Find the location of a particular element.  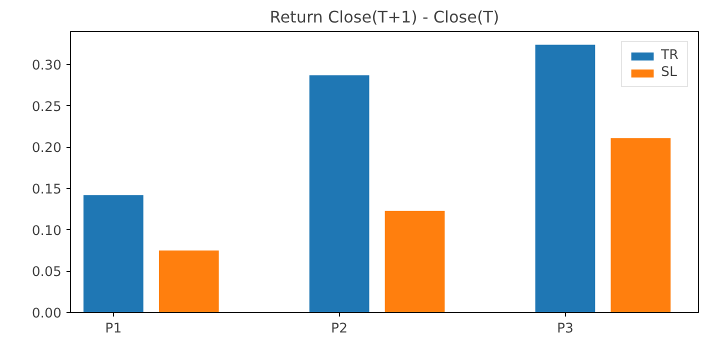

y-tick-label: 0.25 is located at coordinates (47, 107).